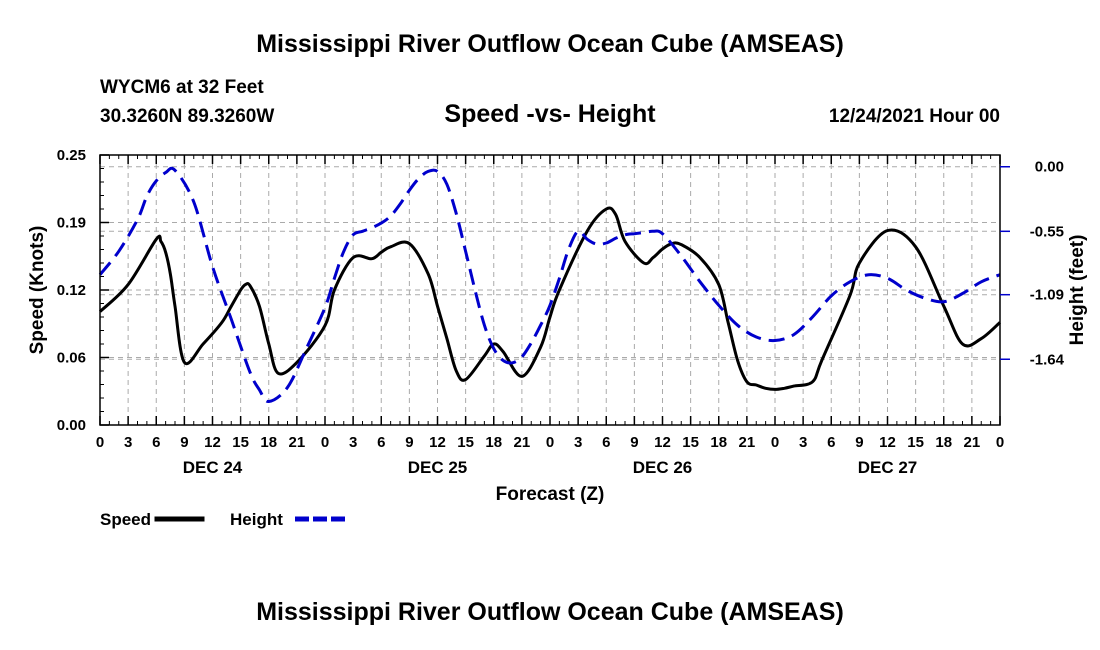 The image size is (1100, 650). Describe the element at coordinates (438, 467) in the screenshot. I see `day-label: DEC 25` at that location.